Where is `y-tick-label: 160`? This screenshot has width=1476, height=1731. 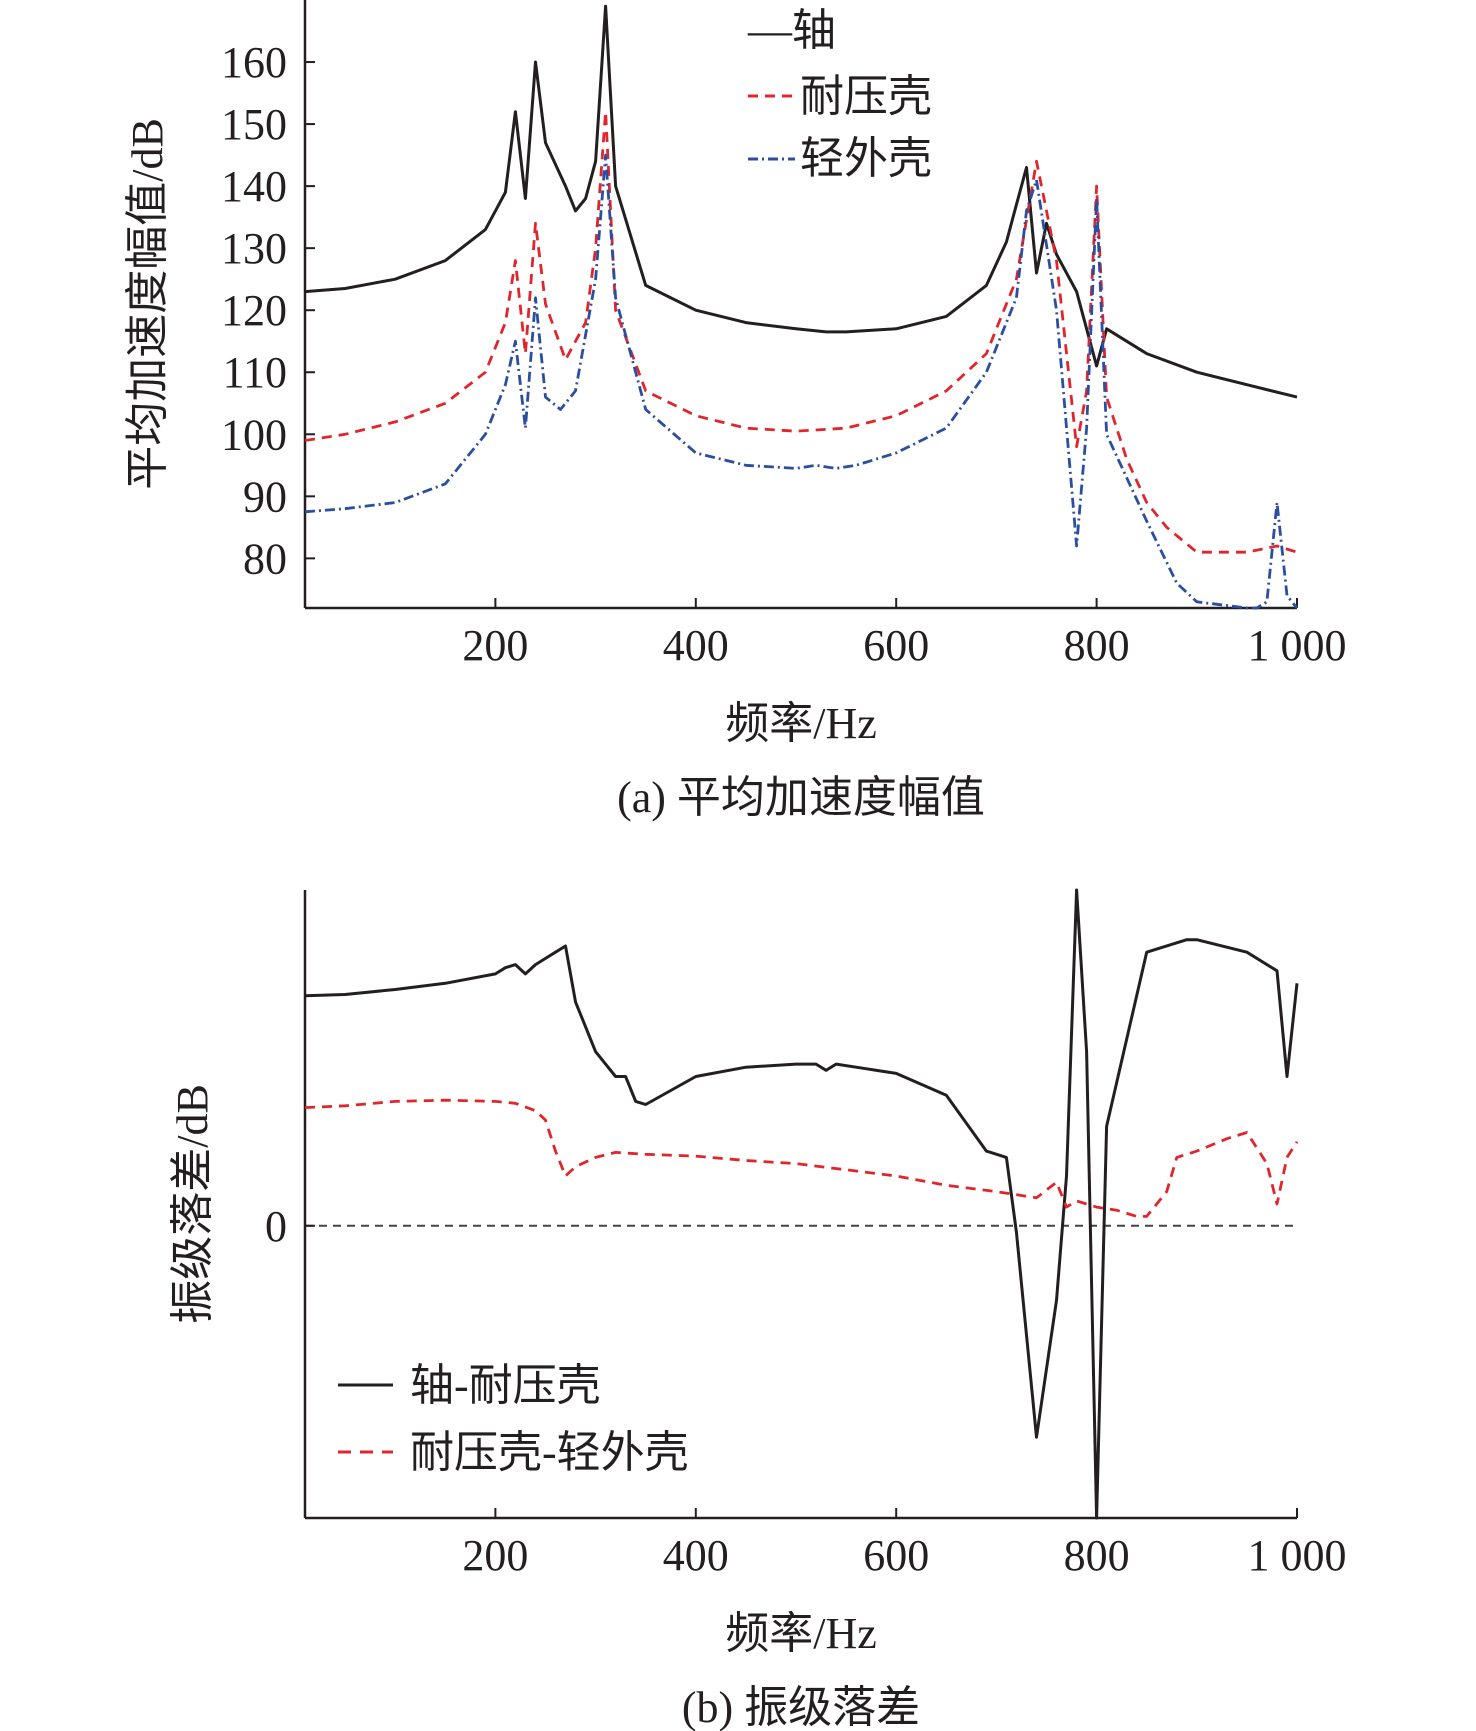 y-tick-label: 160 is located at coordinates (254, 62).